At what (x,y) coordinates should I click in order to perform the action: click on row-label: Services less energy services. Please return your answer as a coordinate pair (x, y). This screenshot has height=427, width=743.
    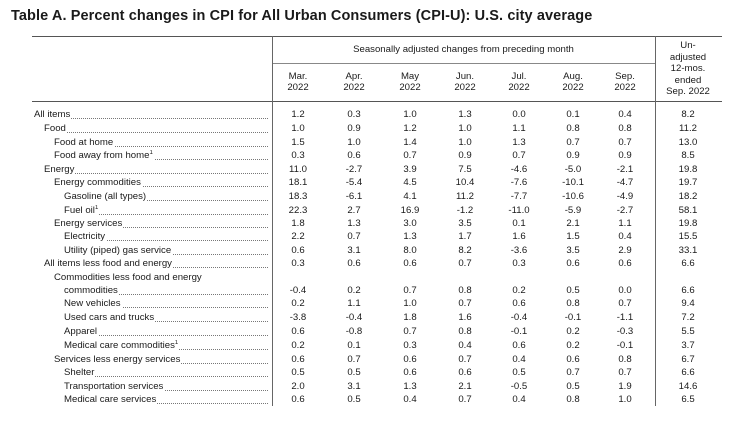
    Looking at the image, I should click on (118, 360).